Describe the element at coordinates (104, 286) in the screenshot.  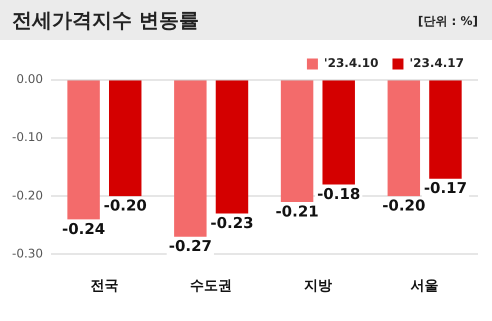
I see `x-tick-label: 전국` at that location.